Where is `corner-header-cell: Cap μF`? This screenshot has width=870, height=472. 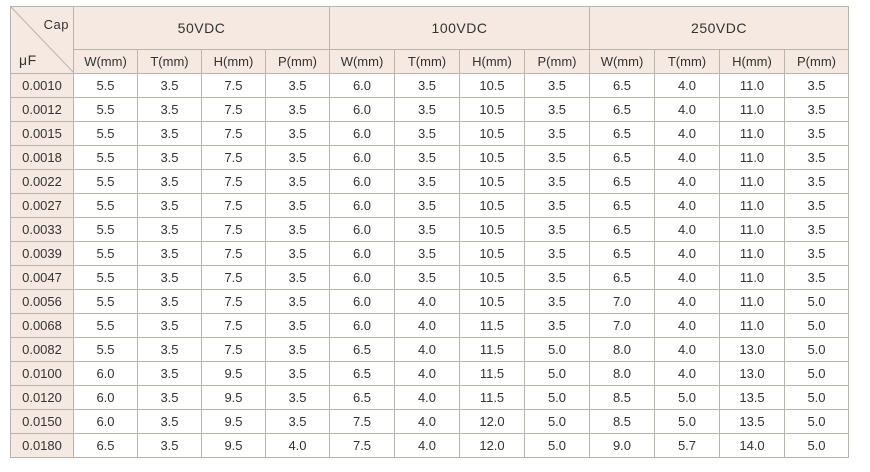
corner-header-cell: Cap μF is located at coordinates (42, 40).